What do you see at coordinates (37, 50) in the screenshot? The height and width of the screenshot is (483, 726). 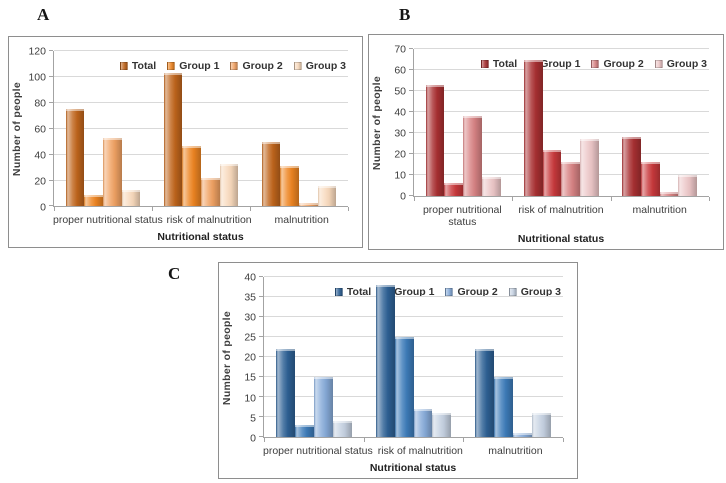 I see `y-tick-label: 120` at bounding box center [37, 50].